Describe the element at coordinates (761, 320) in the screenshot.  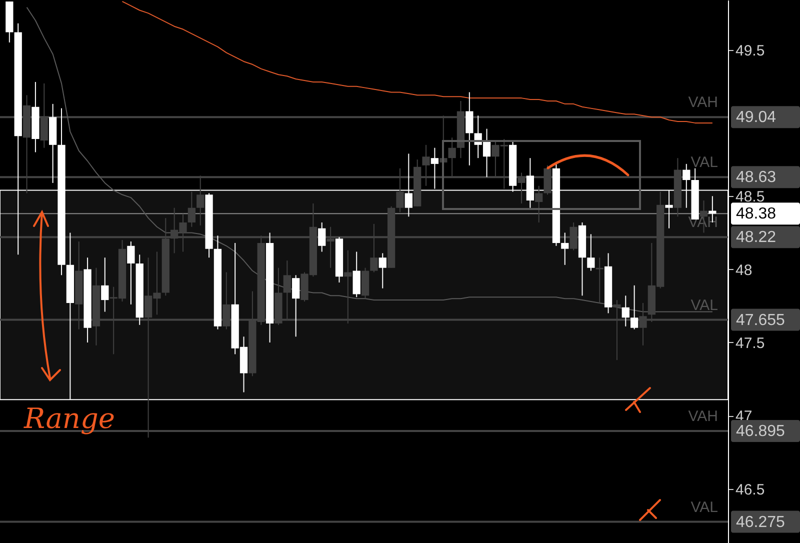
I see `y-tick-label: 47.655` at that location.